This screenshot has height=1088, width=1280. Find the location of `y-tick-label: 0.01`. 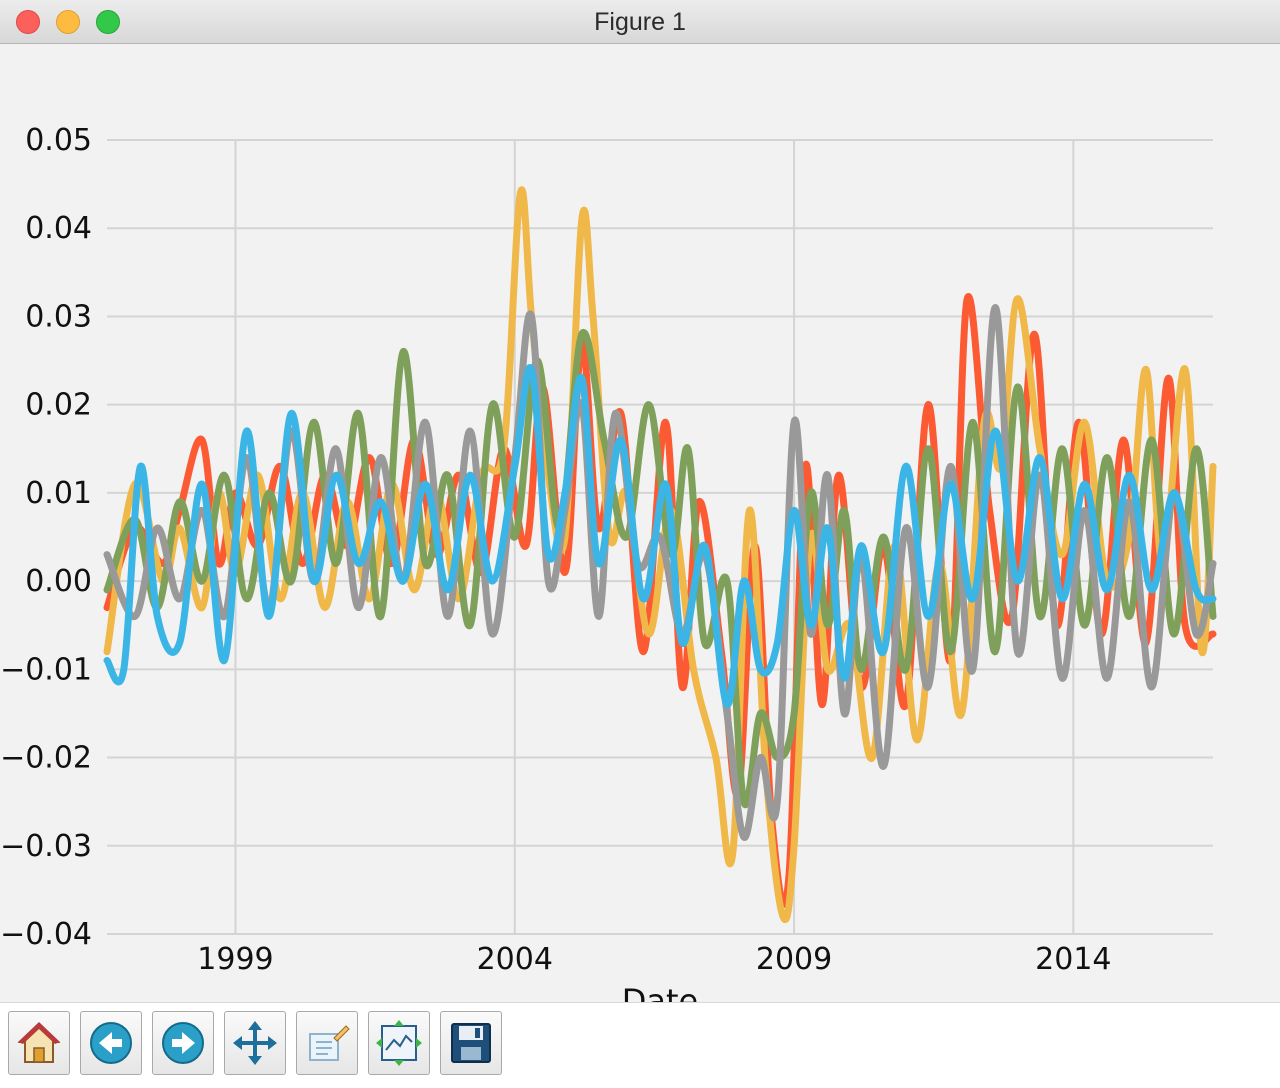

y-tick-label: 0.01 is located at coordinates (58, 493).